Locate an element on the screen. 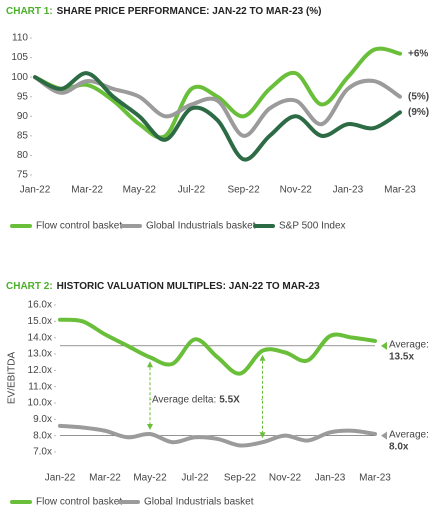  average-value: 8.0x is located at coordinates (399, 446).